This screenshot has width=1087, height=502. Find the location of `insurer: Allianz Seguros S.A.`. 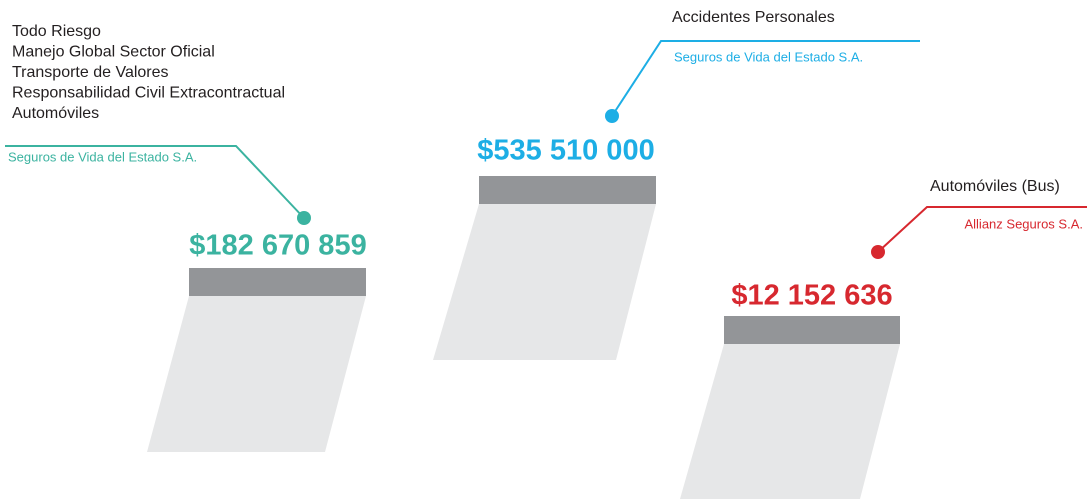

insurer: Allianz Seguros S.A. is located at coordinates (1023, 223).